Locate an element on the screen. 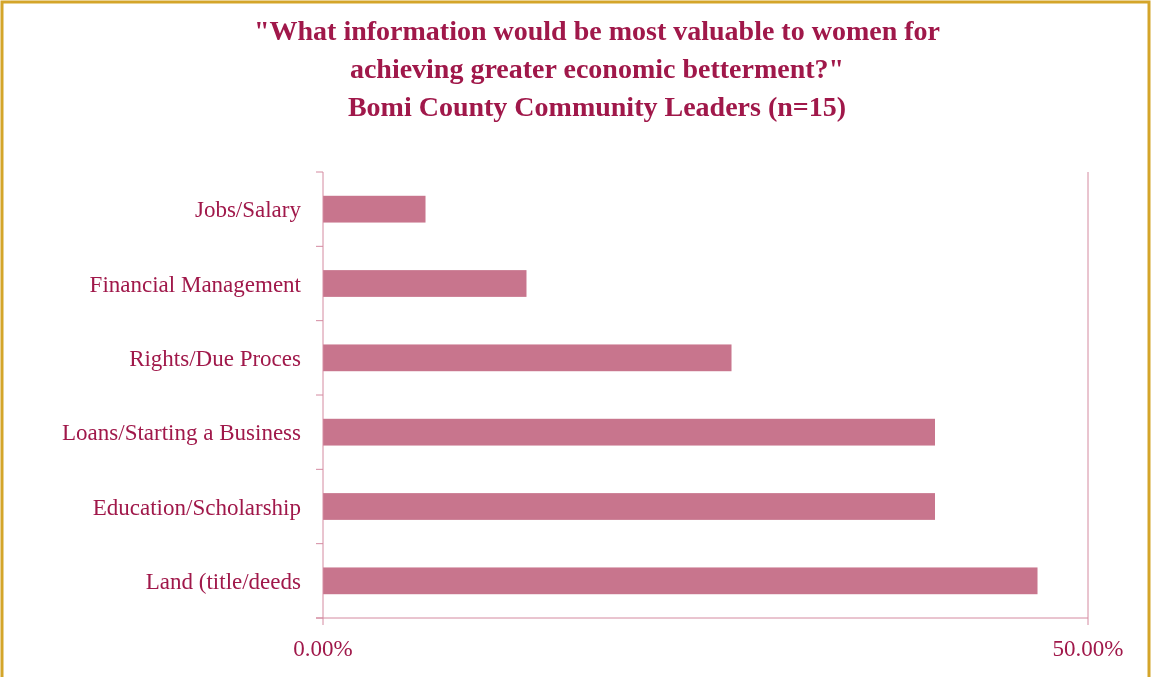  y-tick-label: Jobs/Salary is located at coordinates (248, 210).